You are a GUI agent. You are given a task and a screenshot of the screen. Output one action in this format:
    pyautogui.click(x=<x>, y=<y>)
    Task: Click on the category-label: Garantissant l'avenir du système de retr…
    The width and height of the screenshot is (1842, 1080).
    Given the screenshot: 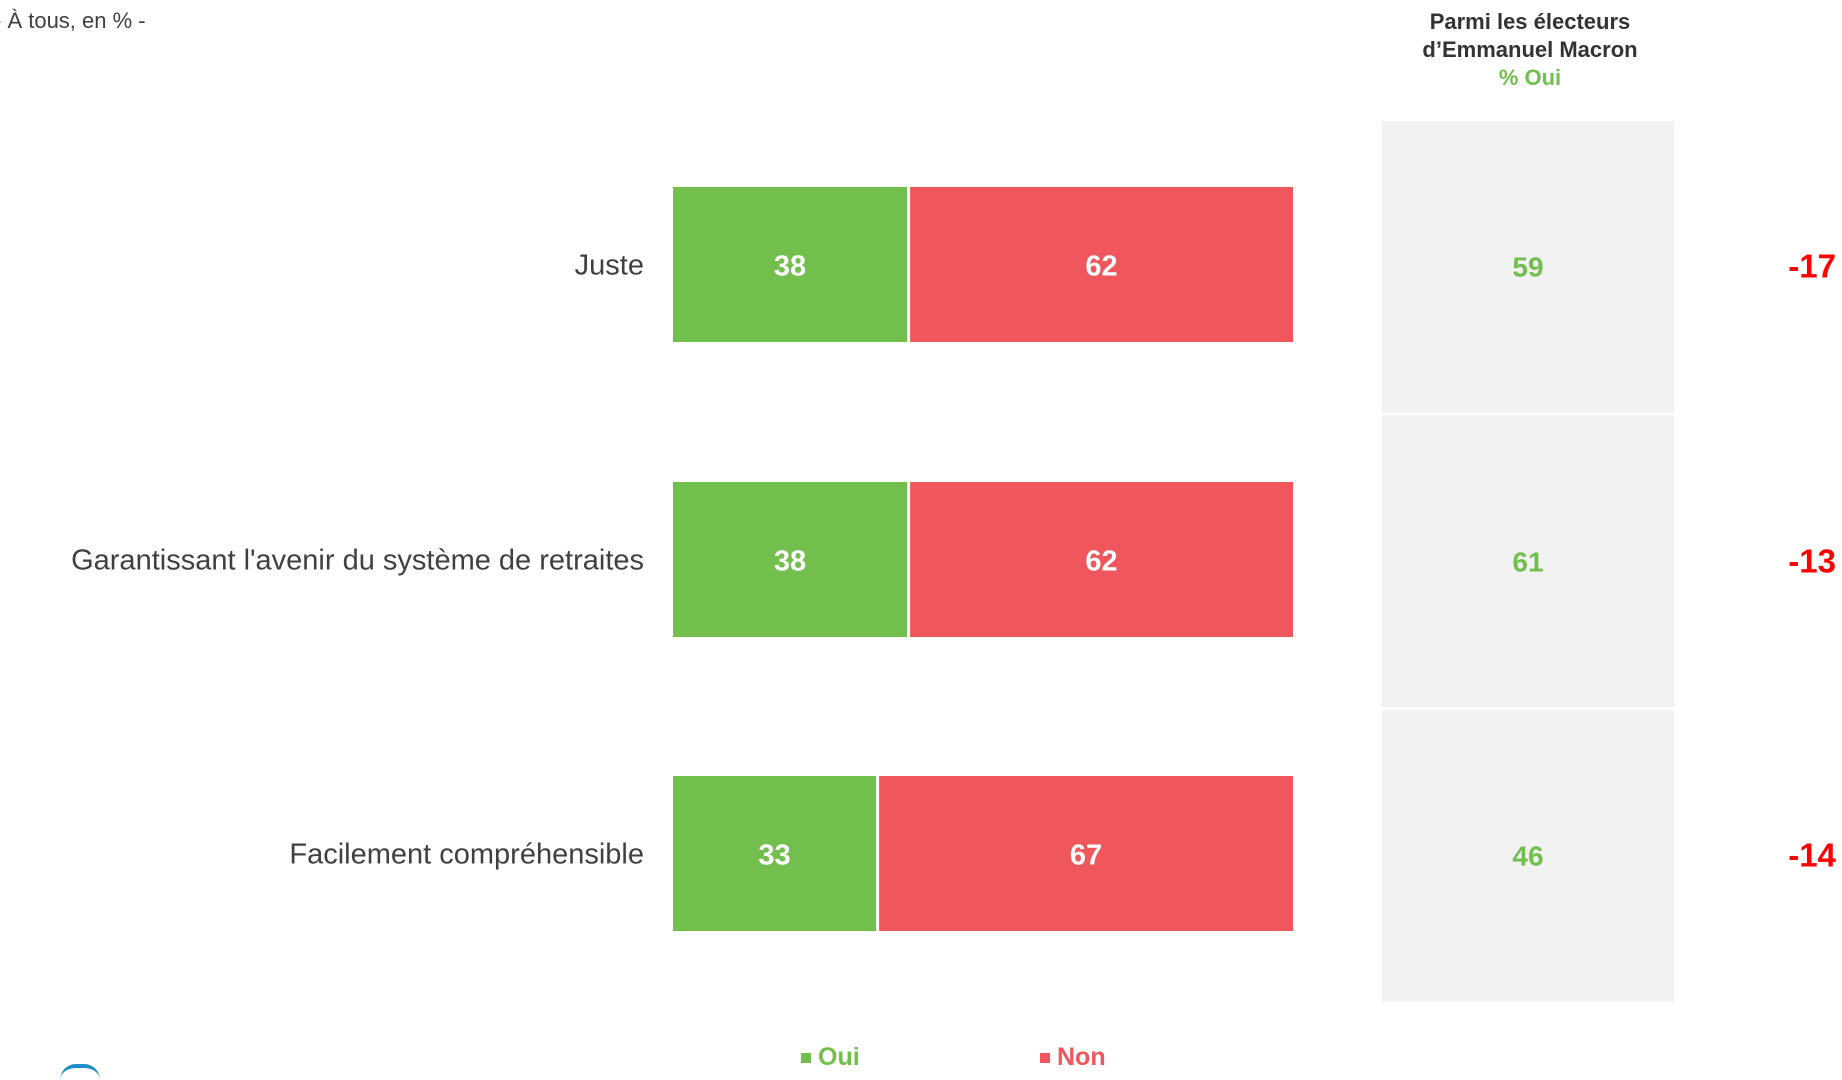 What is the action you would take?
    pyautogui.click(x=357, y=561)
    